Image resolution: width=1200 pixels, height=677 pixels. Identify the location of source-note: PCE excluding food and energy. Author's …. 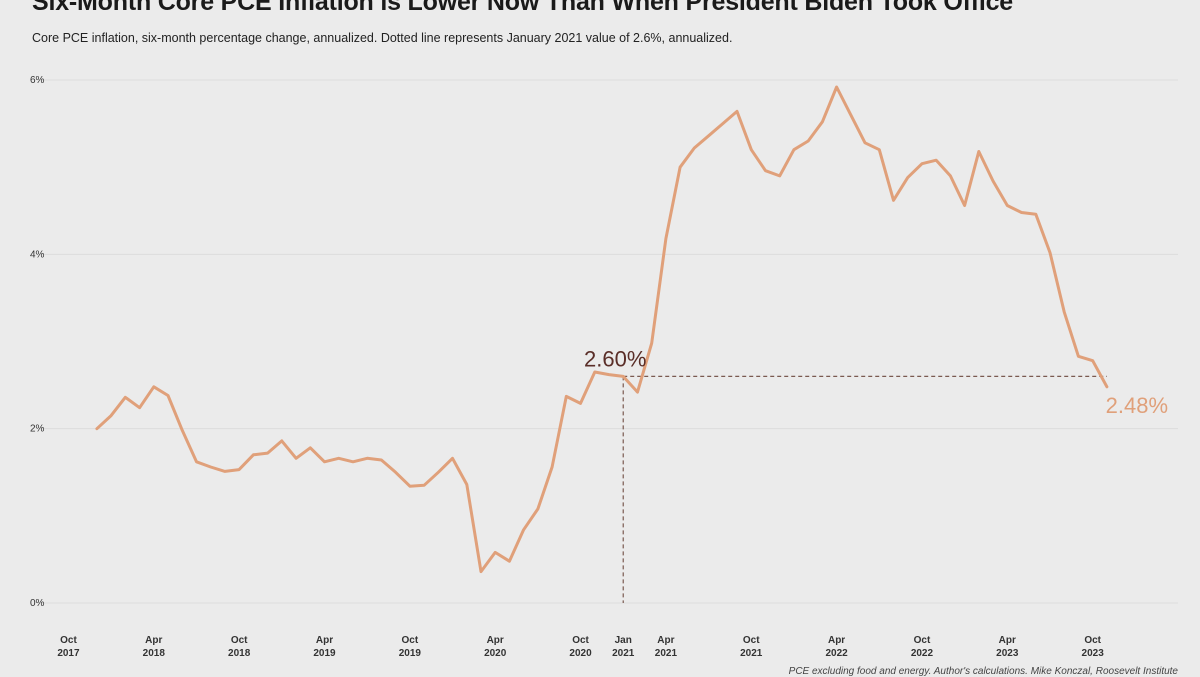
(983, 671).